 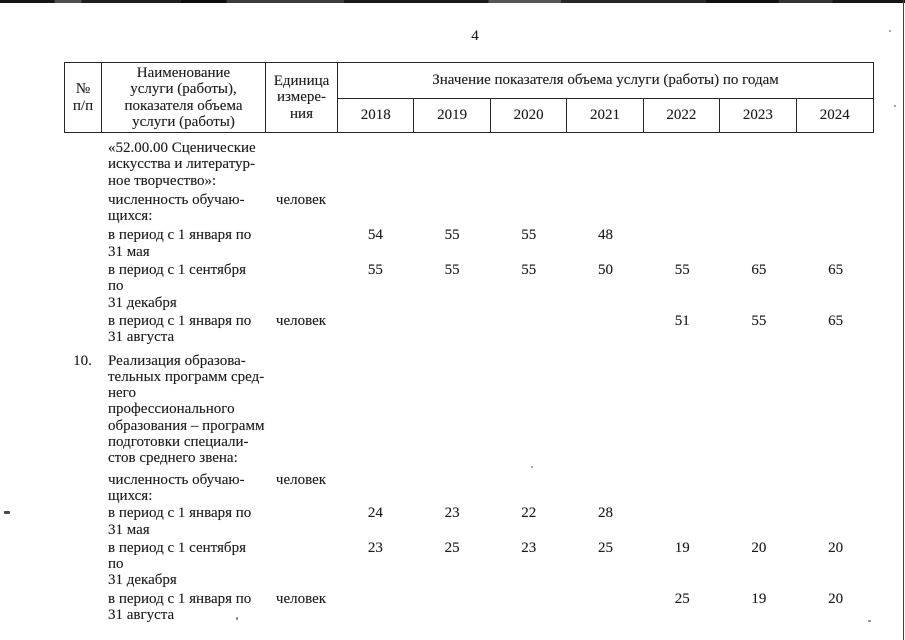 I want to click on row-value: 22, so click(x=529, y=513).